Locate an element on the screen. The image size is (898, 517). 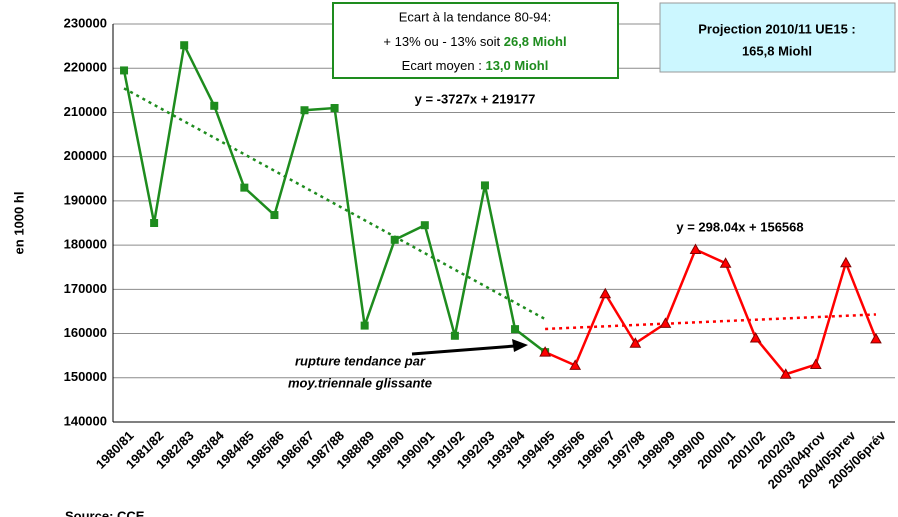
trend-line is located at coordinates (711, 322).